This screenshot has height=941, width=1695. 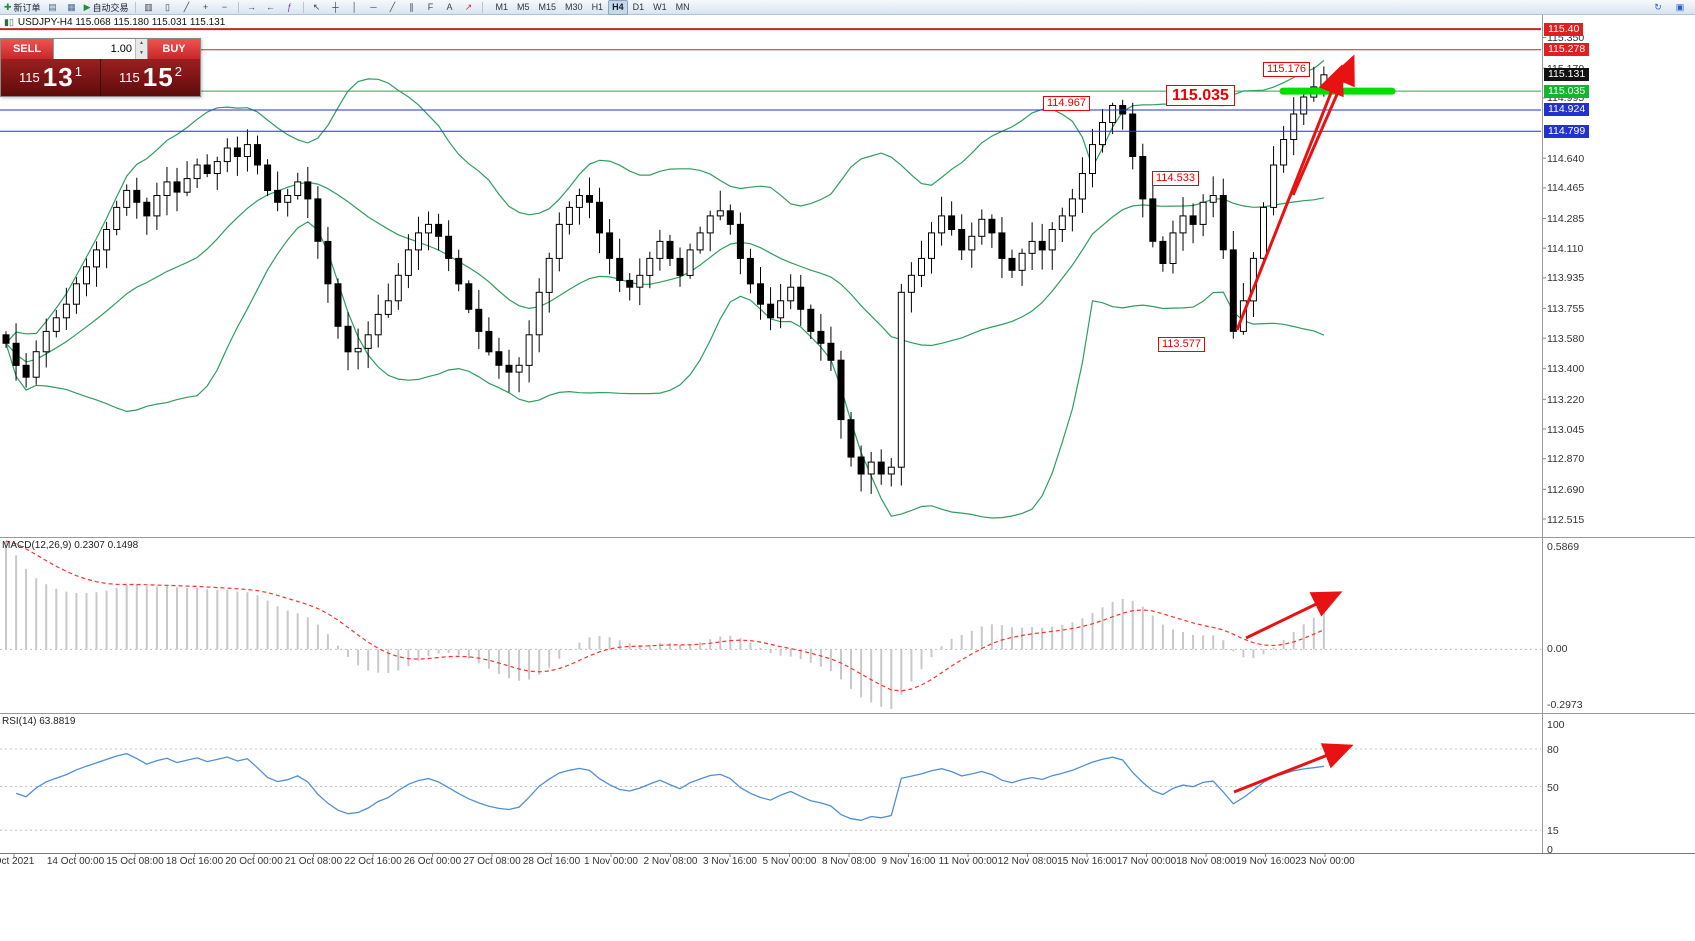 What do you see at coordinates (847, 853) in the screenshot?
I see `time-axis-separator` at bounding box center [847, 853].